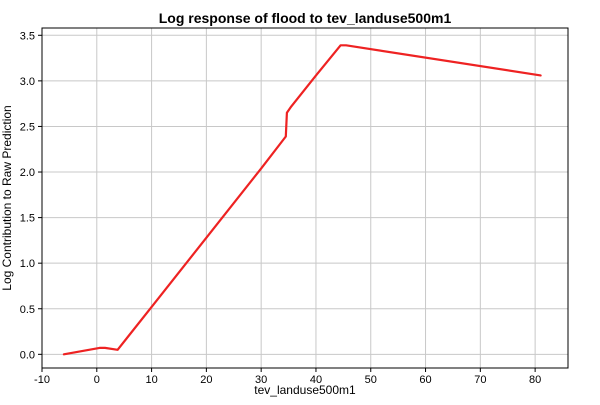  What do you see at coordinates (7, 197) in the screenshot?
I see `y-axis-label: Log Contribution to Raw Prediction` at bounding box center [7, 197].